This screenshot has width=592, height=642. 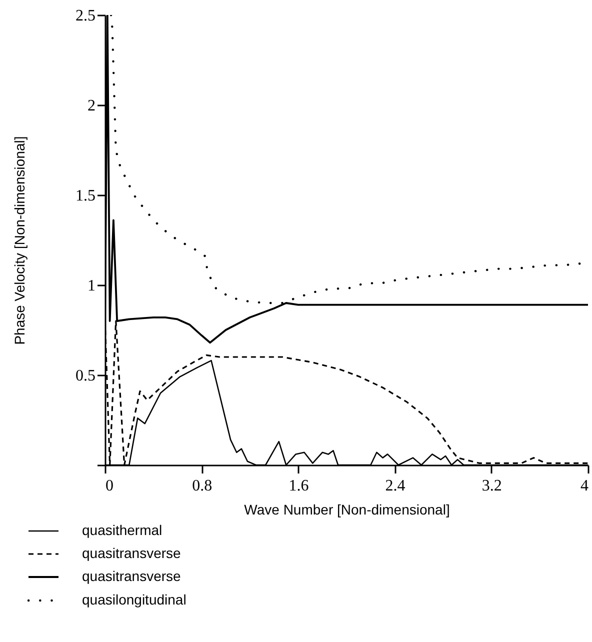 What do you see at coordinates (122, 530) in the screenshot?
I see `legend-label: quasithermal` at bounding box center [122, 530].